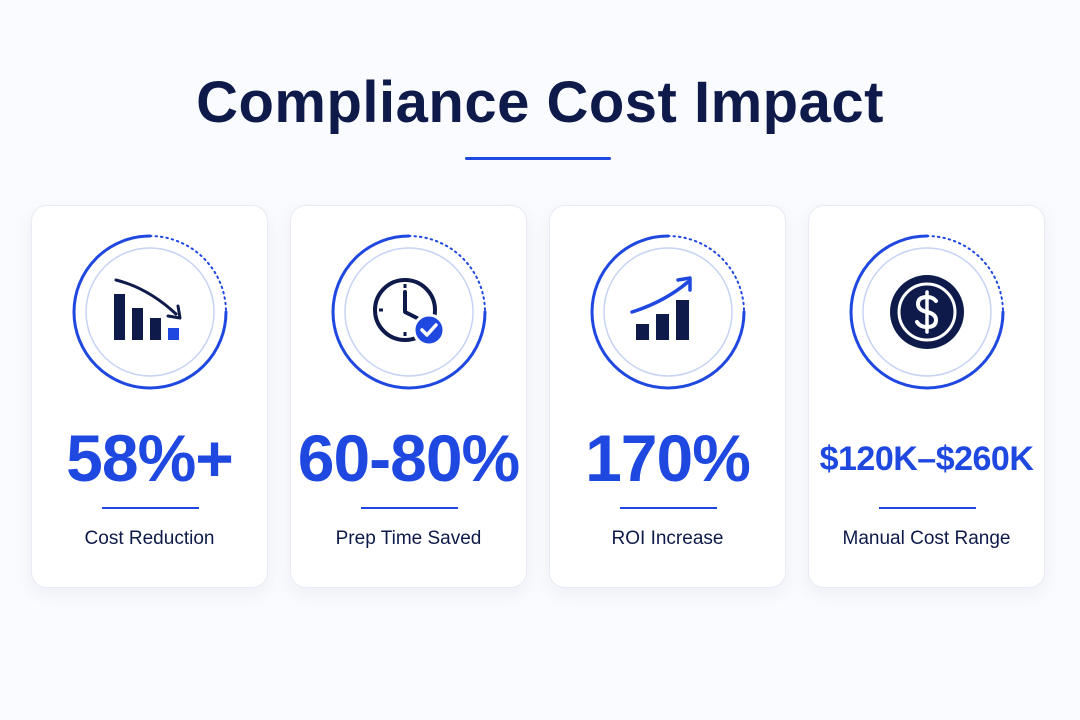  I want to click on stat-label: Cost Reduction, so click(149, 538).